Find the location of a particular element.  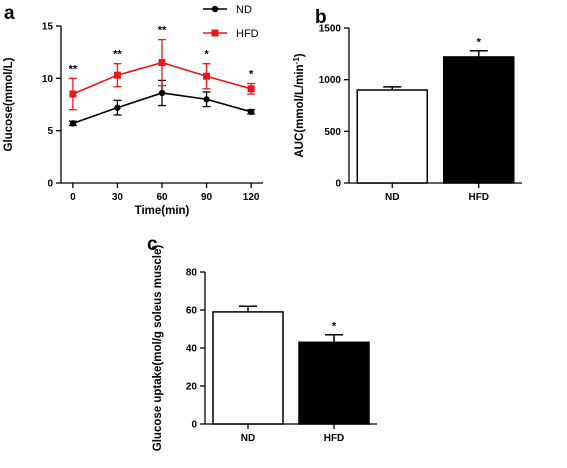

y-tick-label: 500 is located at coordinates (332, 132).